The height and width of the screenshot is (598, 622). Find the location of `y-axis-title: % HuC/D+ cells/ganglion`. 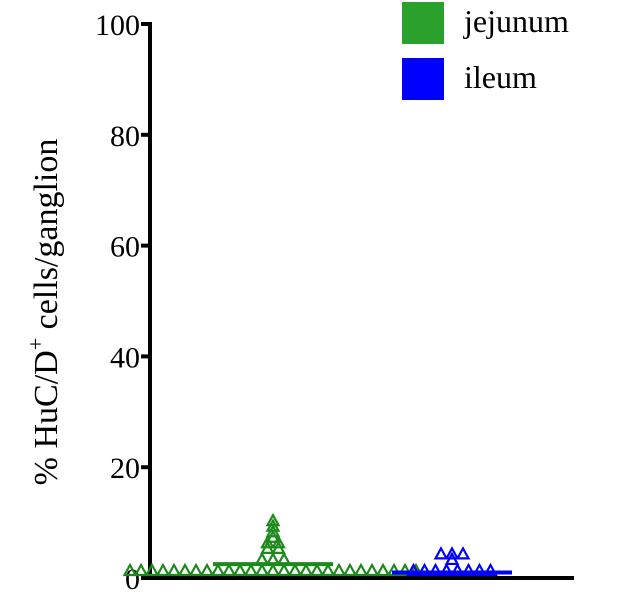

y-axis-title: % HuC/D+ cells/ganglion is located at coordinates (44, 312).